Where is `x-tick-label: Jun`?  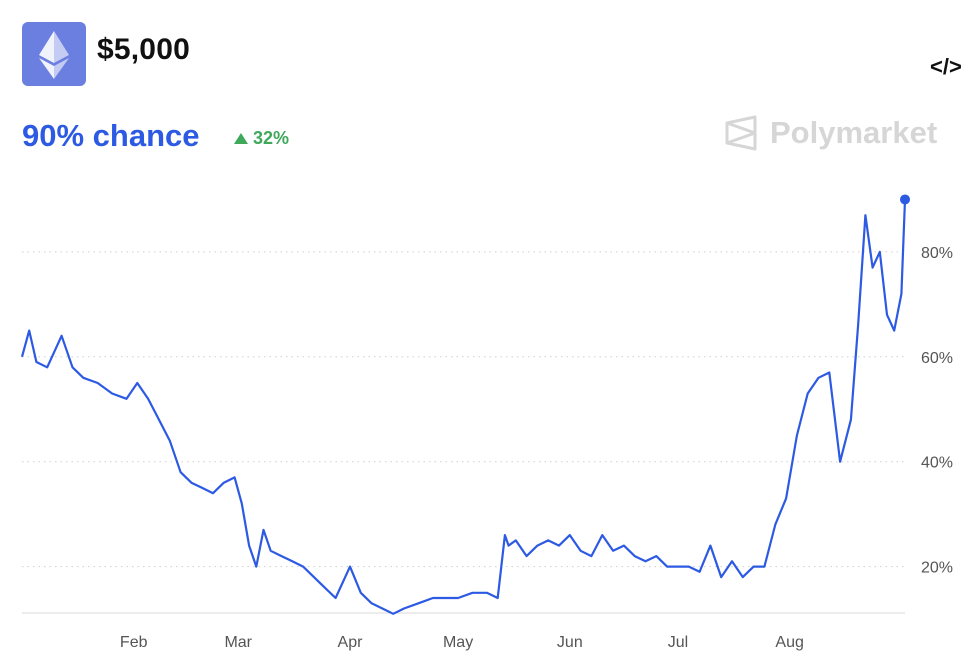 x-tick-label: Jun is located at coordinates (570, 642).